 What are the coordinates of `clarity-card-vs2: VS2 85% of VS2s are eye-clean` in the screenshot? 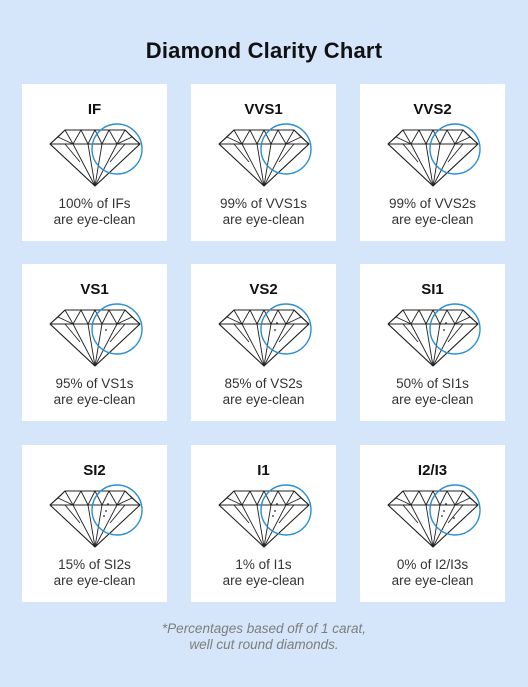 It's located at (263, 342).